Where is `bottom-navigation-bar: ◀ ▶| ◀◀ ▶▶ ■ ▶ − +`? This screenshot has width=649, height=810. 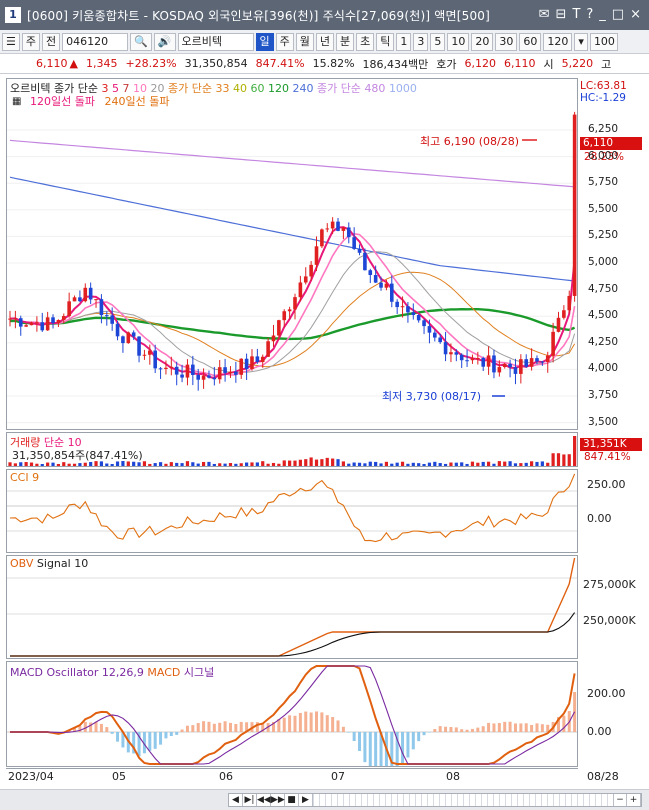 bottom-navigation-bar: ◀ ▶| ◀◀ ▶▶ ■ ▶ − + is located at coordinates (324, 799).